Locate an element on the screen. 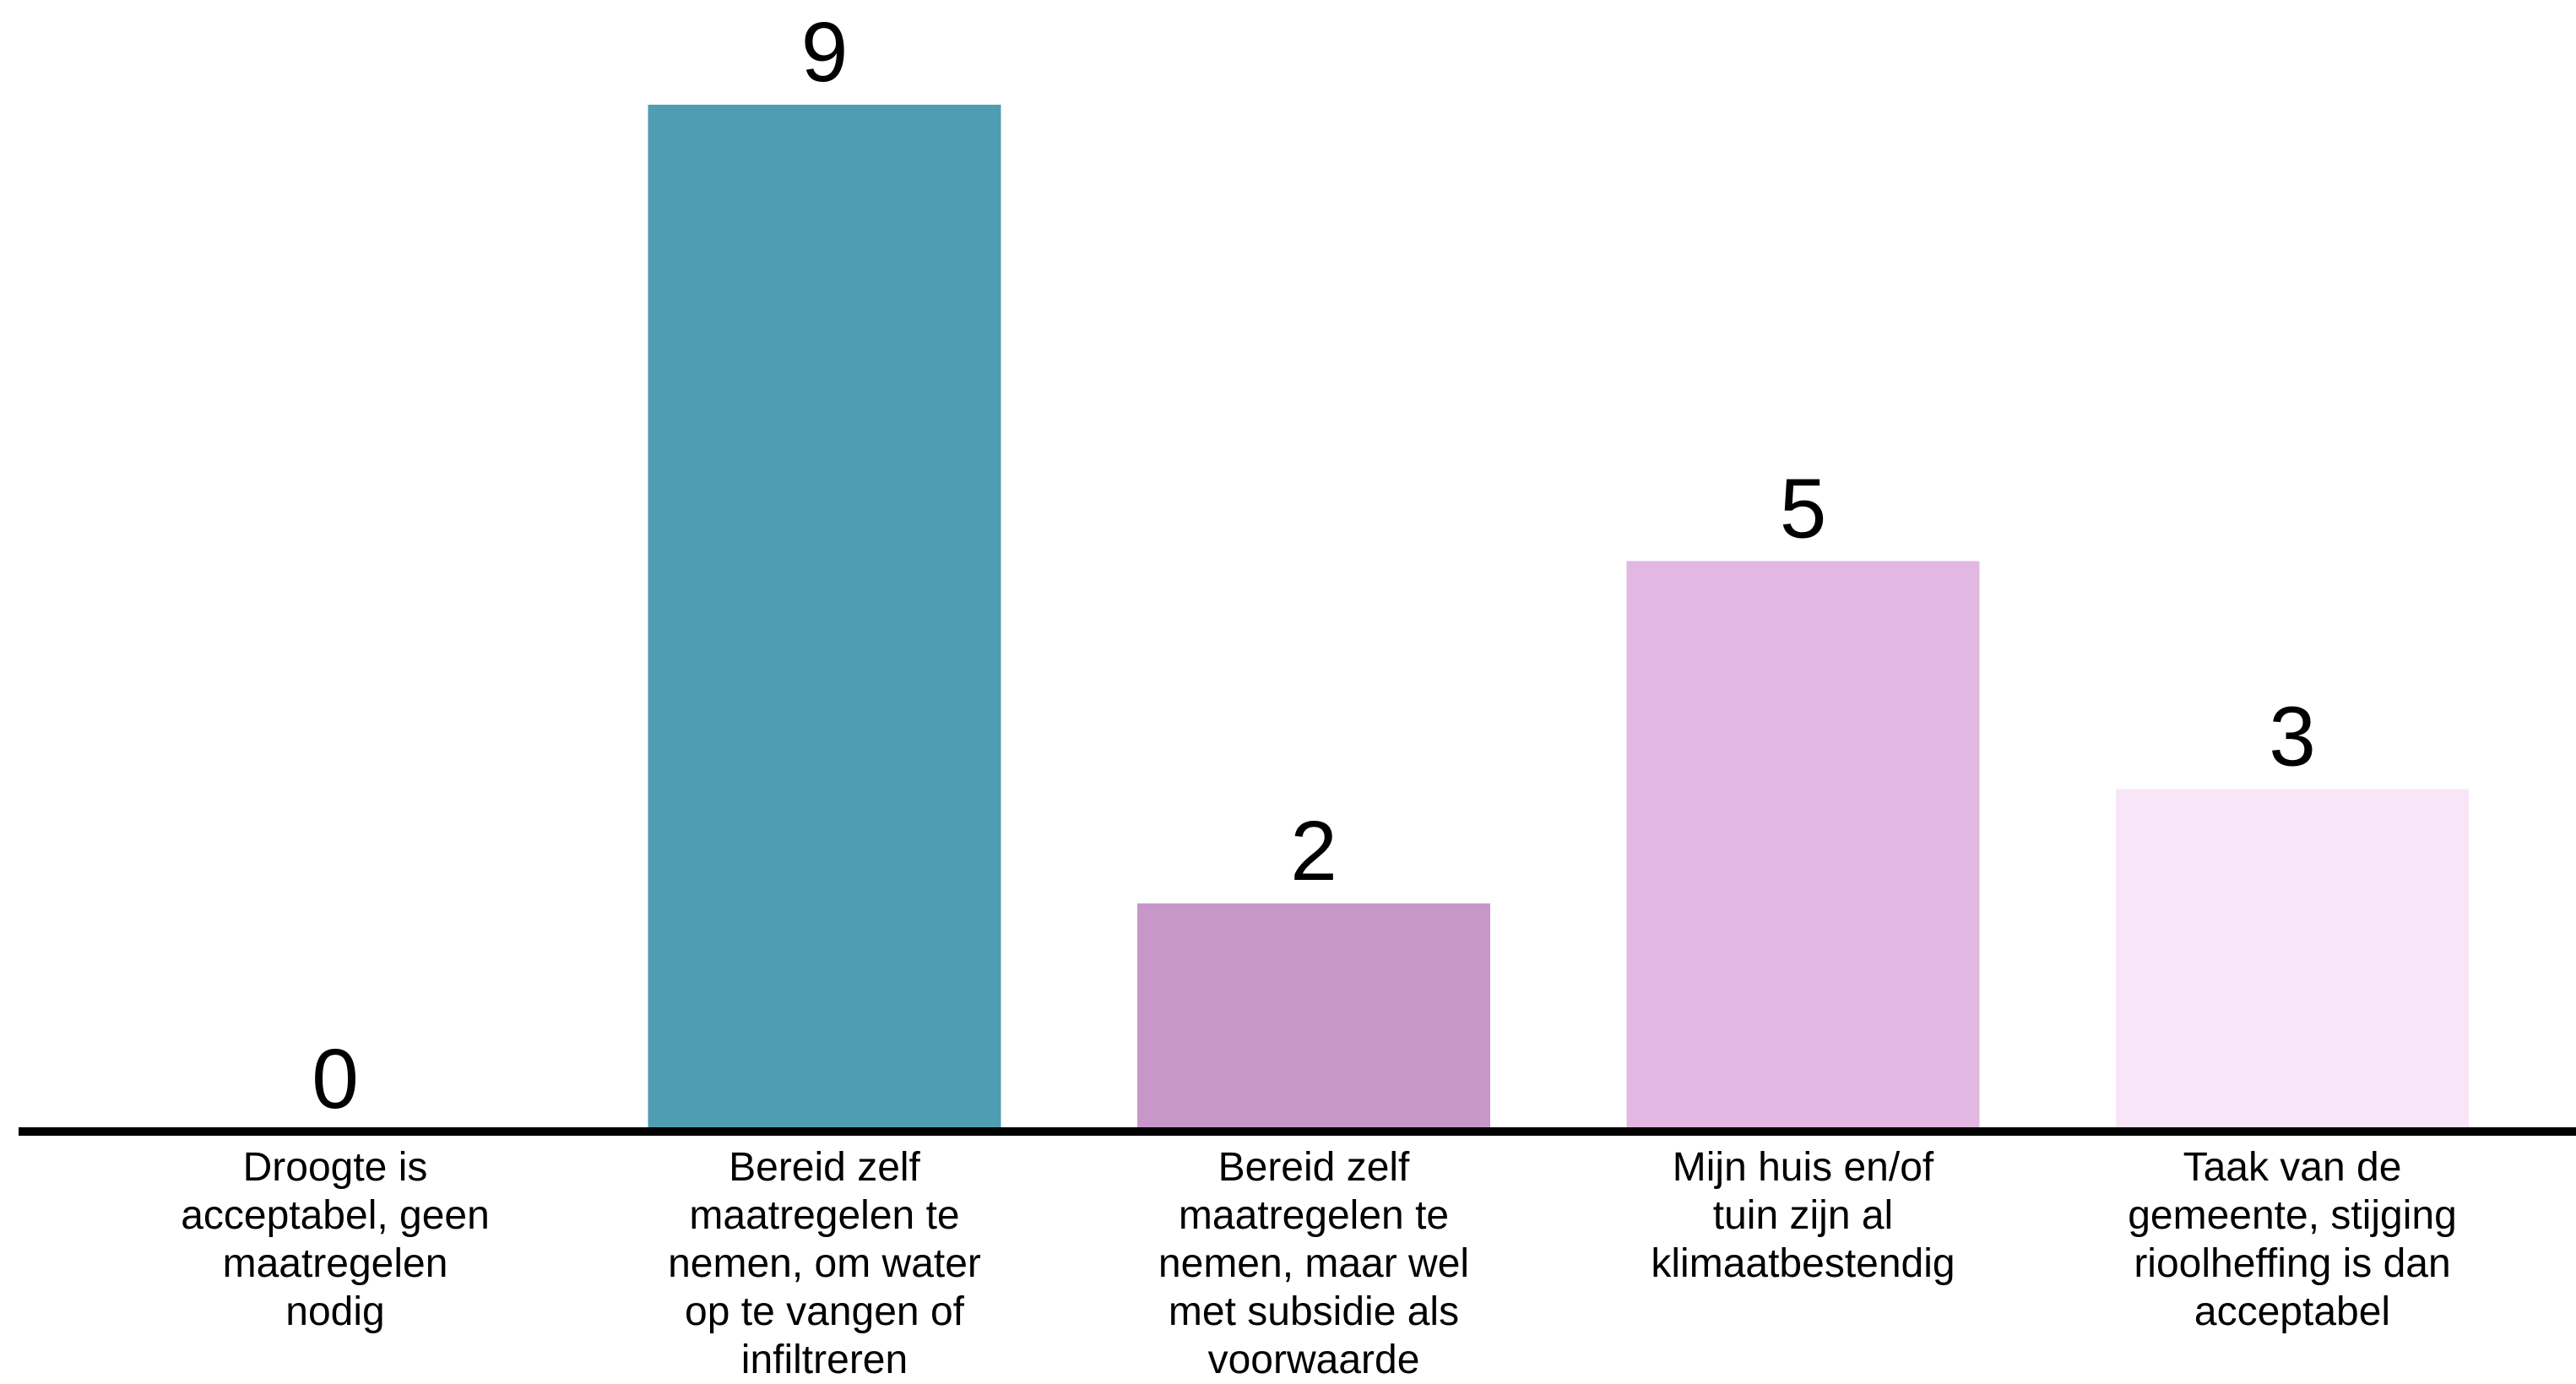 This screenshot has width=2576, height=1384. value-label-5: 3 is located at coordinates (2293, 737).